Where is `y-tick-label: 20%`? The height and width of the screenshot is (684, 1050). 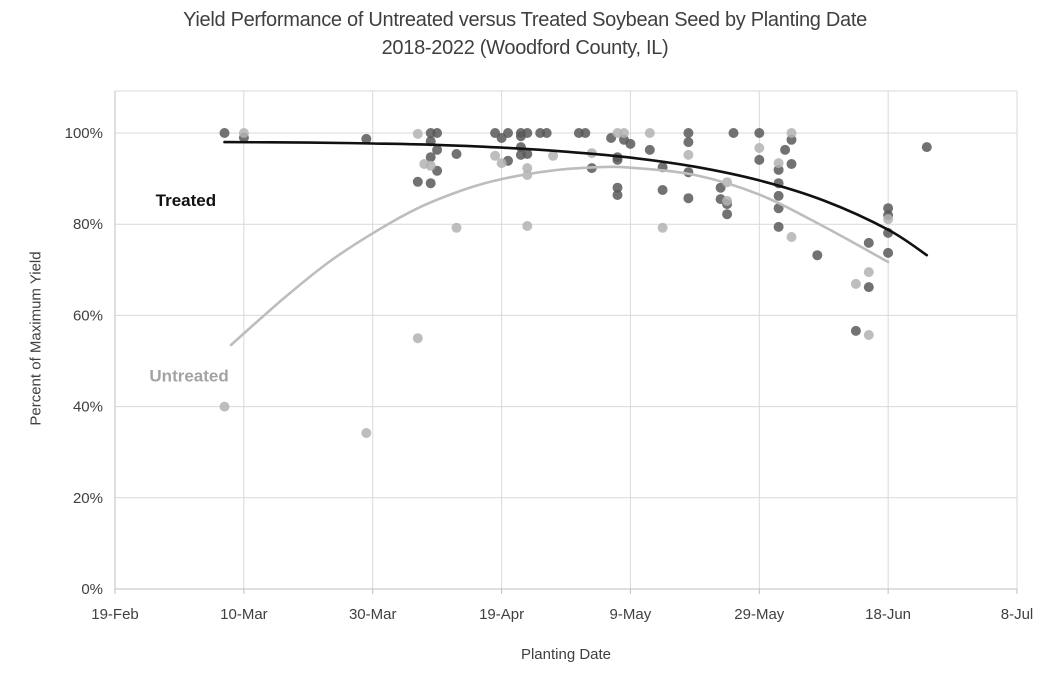 y-tick-label: 20% is located at coordinates (88, 498).